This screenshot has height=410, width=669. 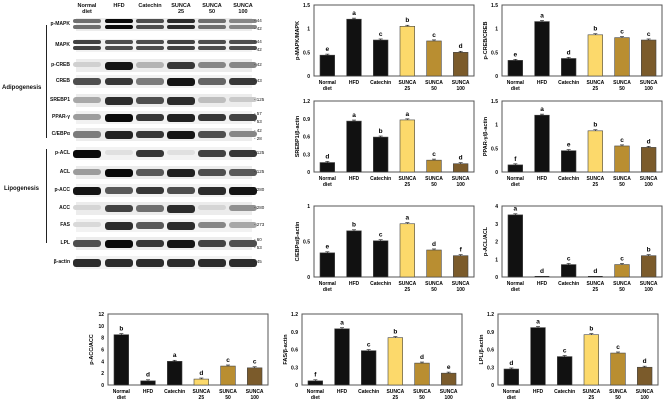 I want to click on molecular-weight-marker: - 43, so click(x=258, y=80).